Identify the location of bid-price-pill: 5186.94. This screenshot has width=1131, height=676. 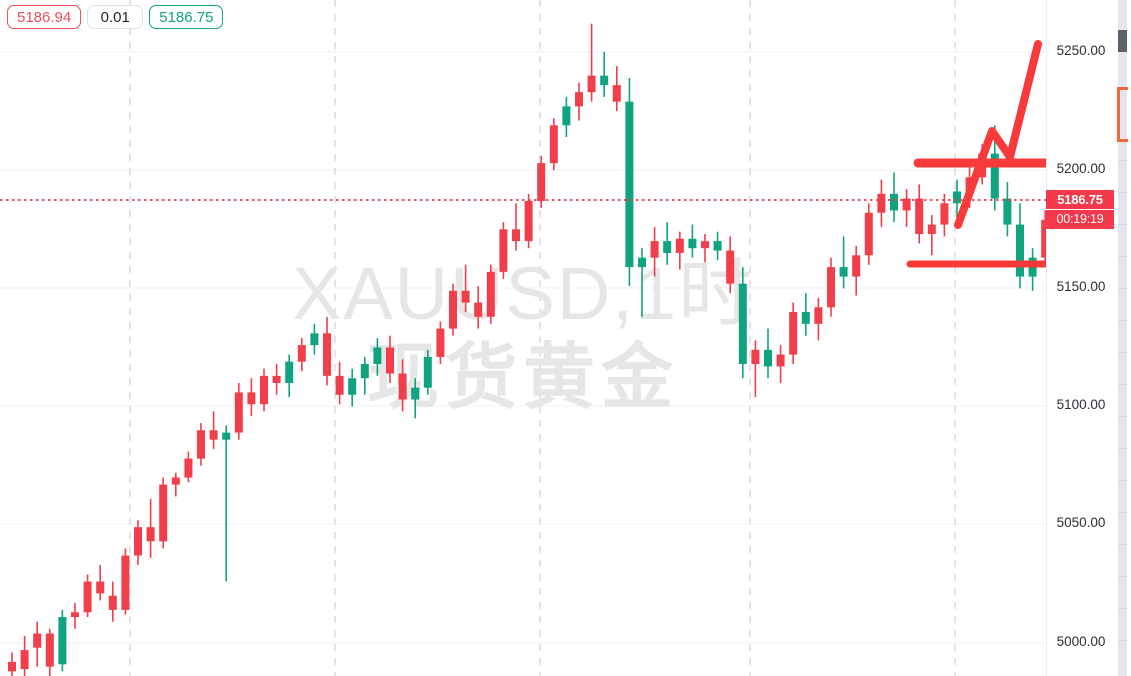
(44, 17).